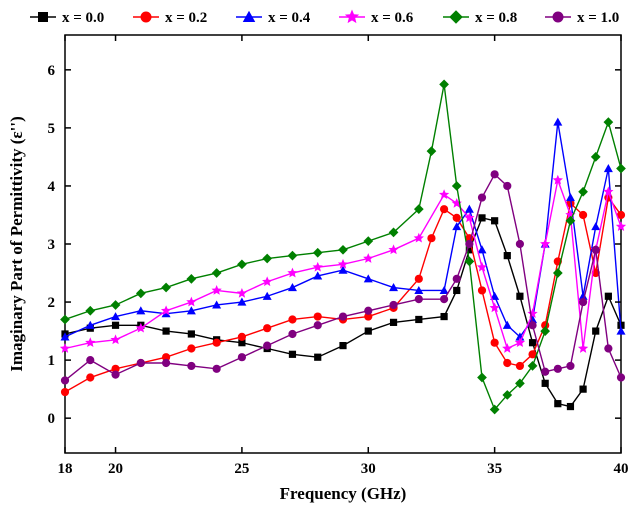 This screenshot has width=629, height=506. I want to click on x-tick-label: 25, so click(241, 469).